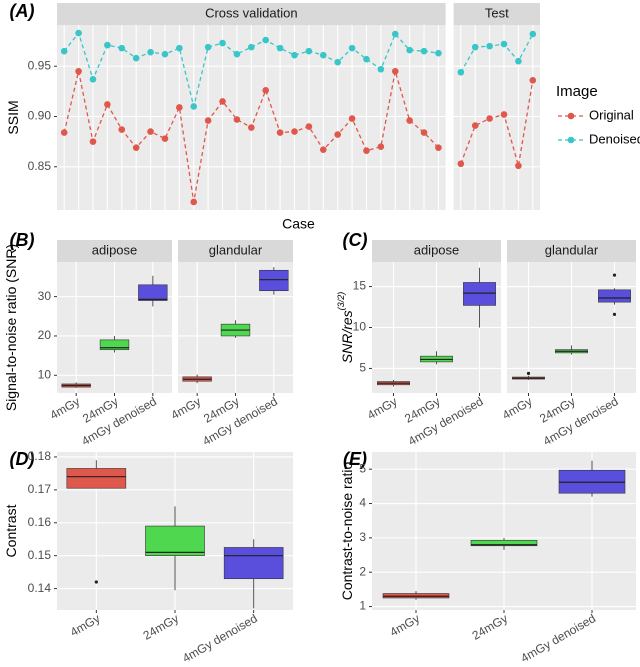  What do you see at coordinates (298, 224) in the screenshot?
I see `x-axis-label: Case` at bounding box center [298, 224].